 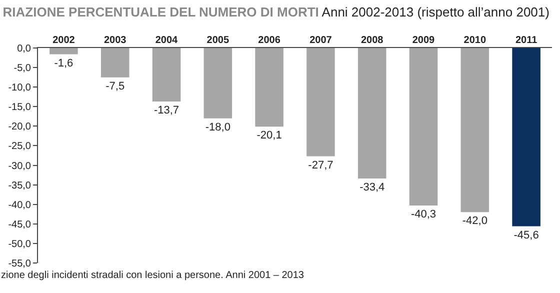 I want to click on y-tick-label: -5,0, so click(x=23, y=68).